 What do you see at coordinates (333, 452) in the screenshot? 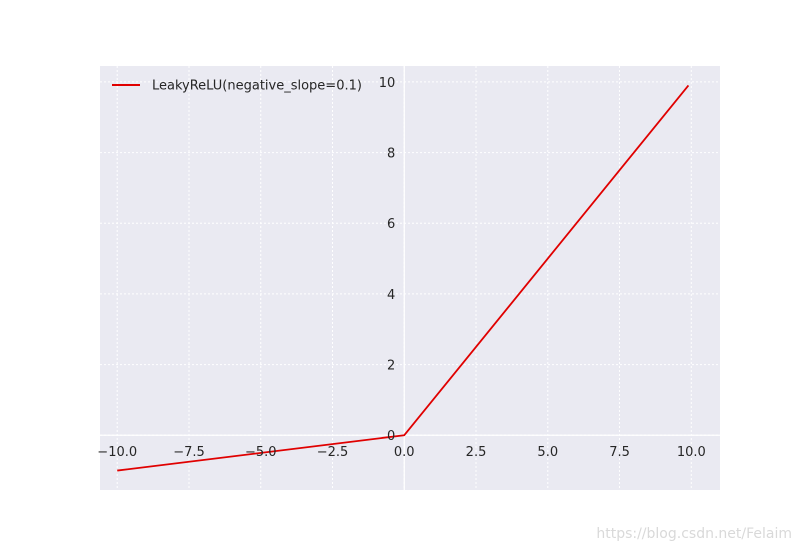
I see `x-tick-label: −2.5` at bounding box center [333, 452].